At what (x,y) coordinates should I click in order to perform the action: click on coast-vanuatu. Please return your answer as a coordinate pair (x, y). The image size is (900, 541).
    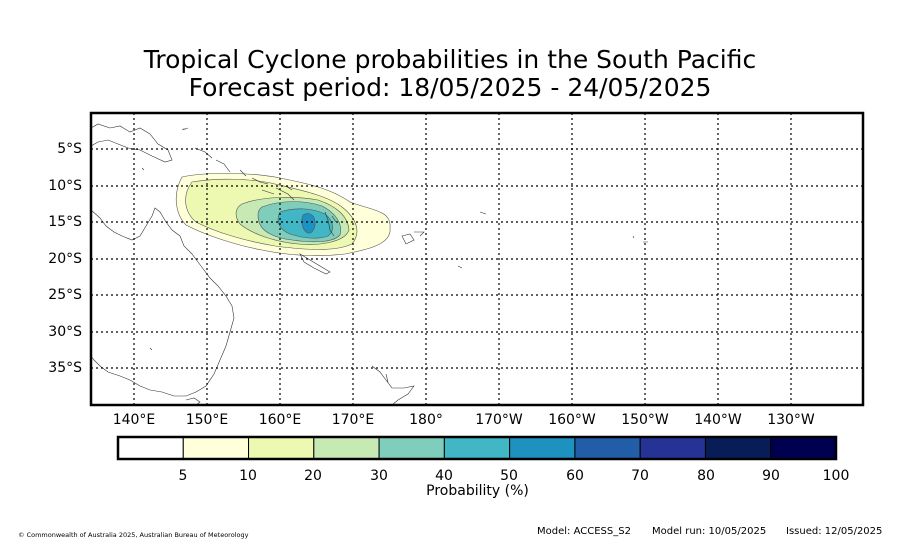
    Looking at the image, I should click on (330, 224).